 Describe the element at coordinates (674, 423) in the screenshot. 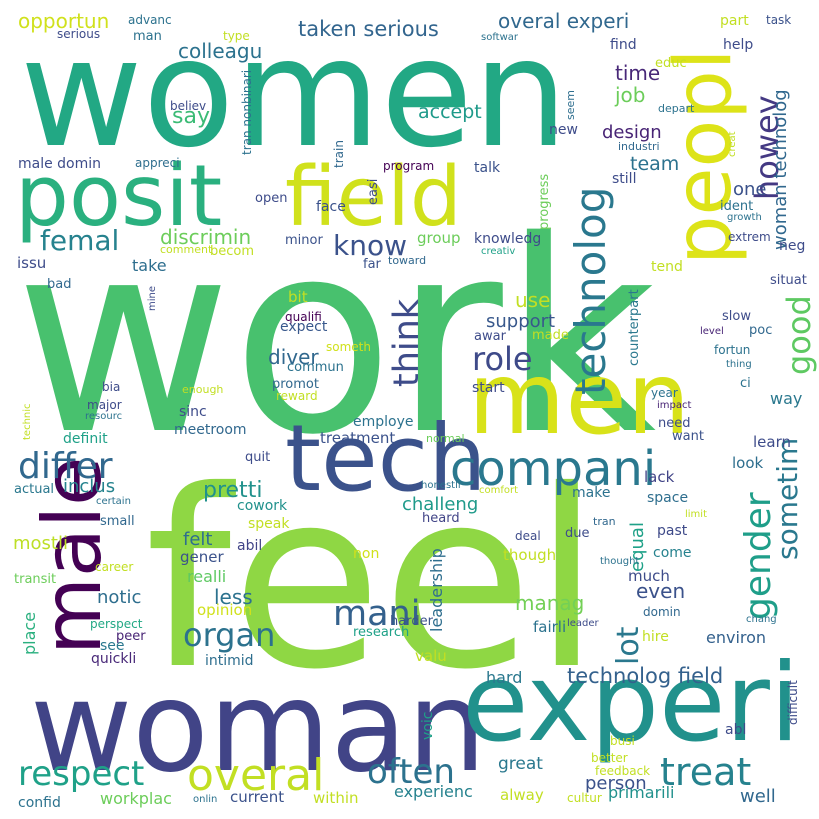

I see `word: need` at that location.